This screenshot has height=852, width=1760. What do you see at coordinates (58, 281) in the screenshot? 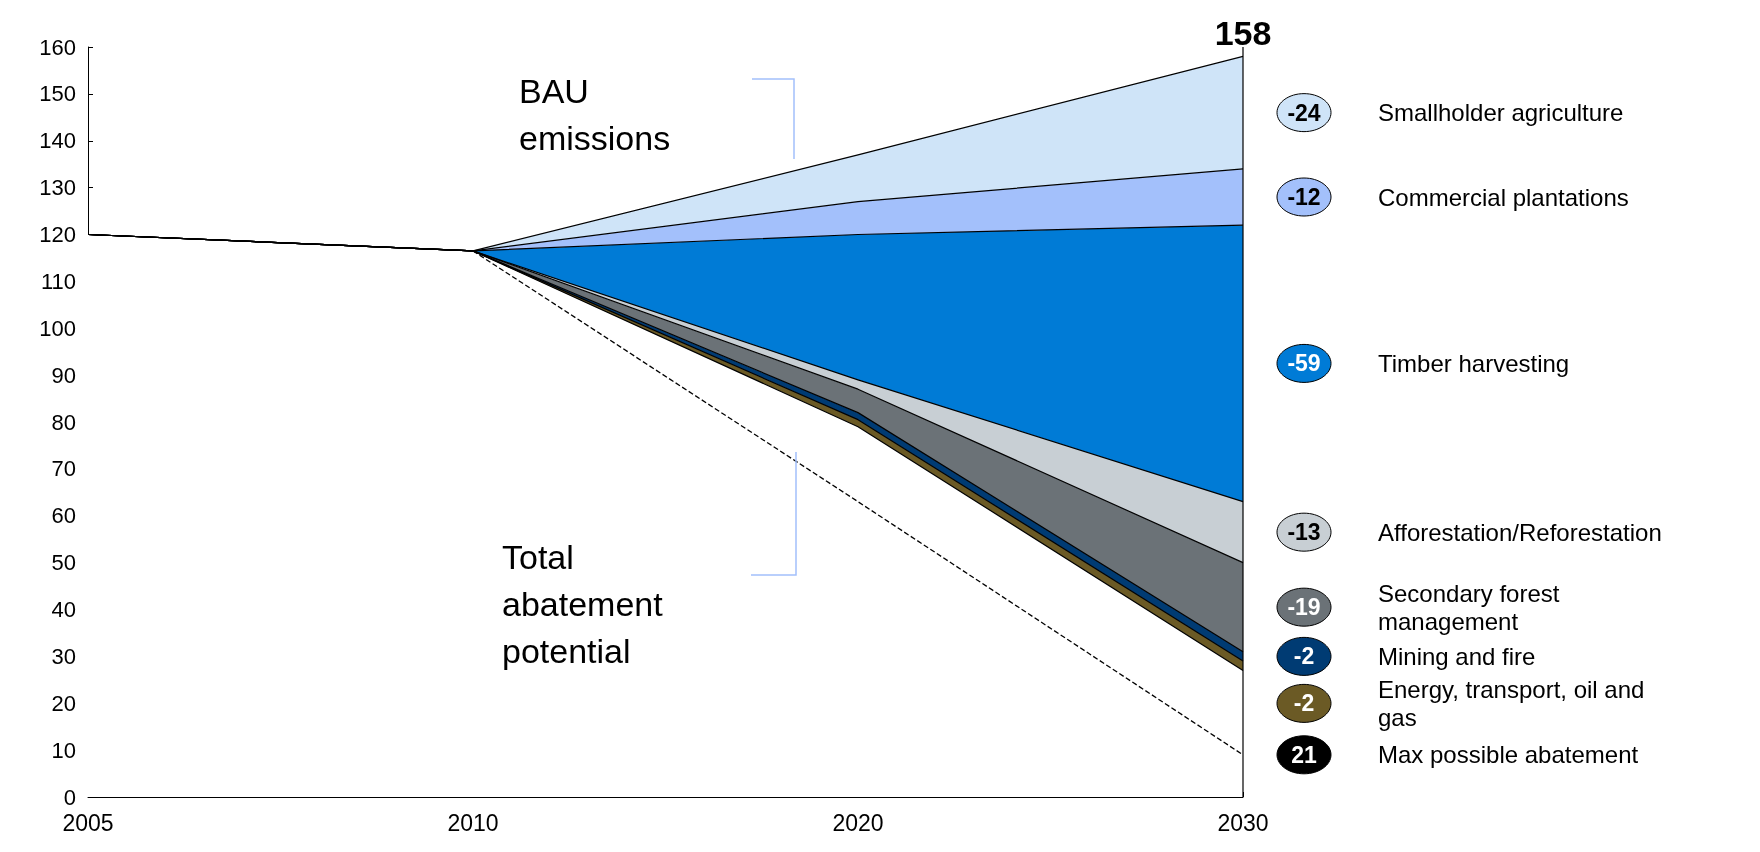
I see `y-tick-label: 110` at bounding box center [58, 281].